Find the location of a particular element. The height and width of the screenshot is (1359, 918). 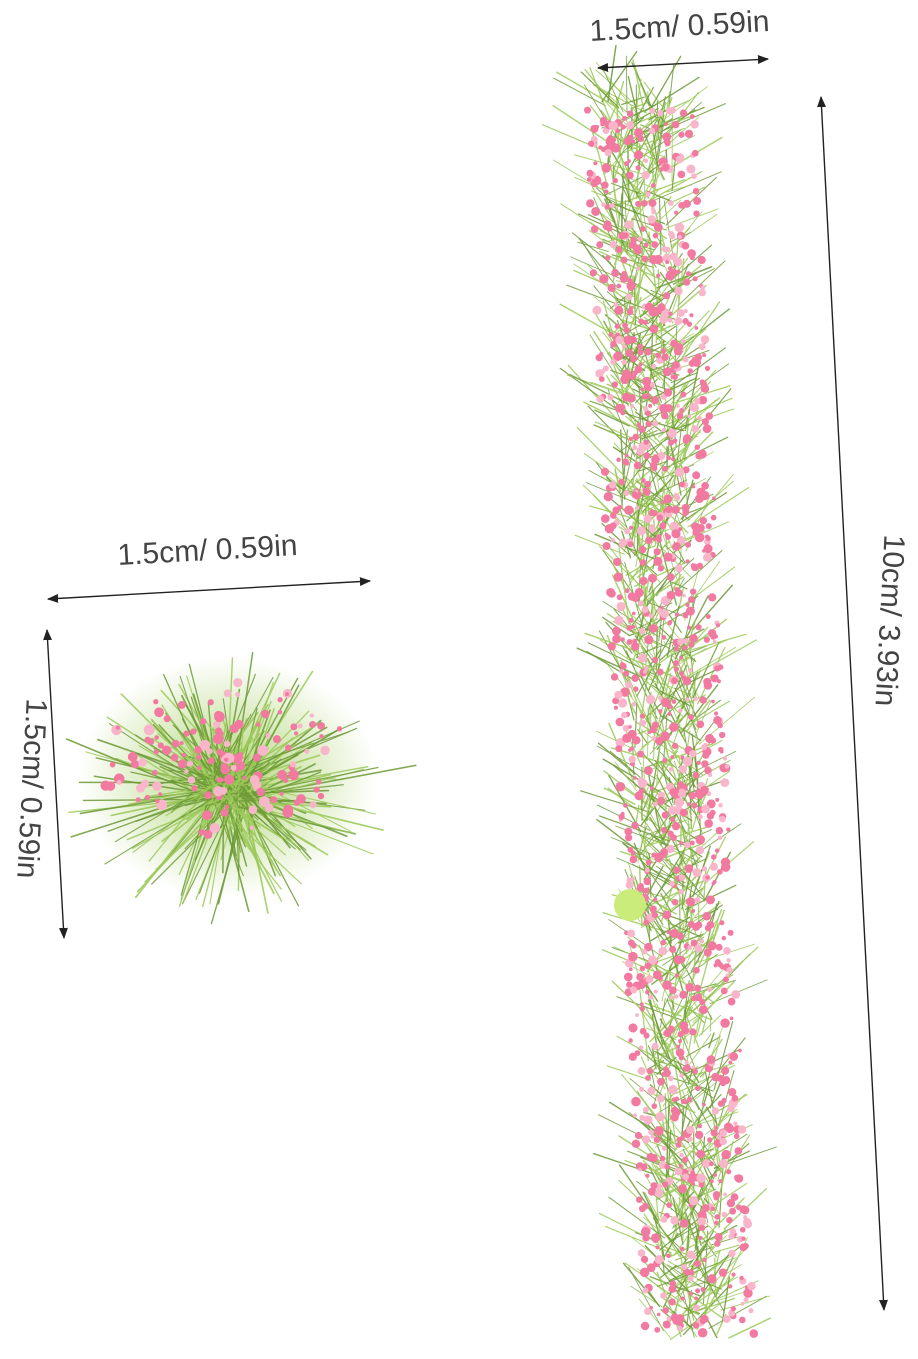

small-tuft-width-arrow is located at coordinates (209, 590).